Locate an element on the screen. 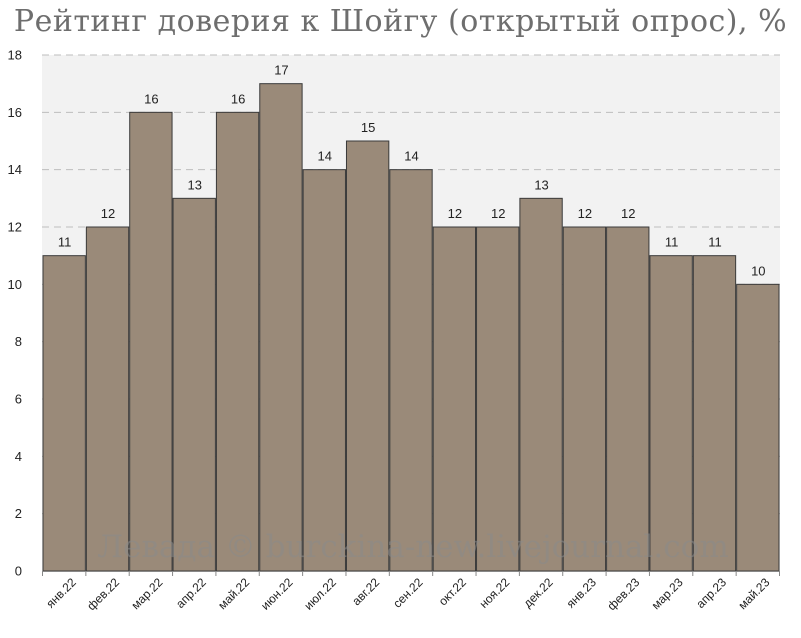 The height and width of the screenshot is (638, 801). x-tick-label: мар.23 is located at coordinates (667, 593).